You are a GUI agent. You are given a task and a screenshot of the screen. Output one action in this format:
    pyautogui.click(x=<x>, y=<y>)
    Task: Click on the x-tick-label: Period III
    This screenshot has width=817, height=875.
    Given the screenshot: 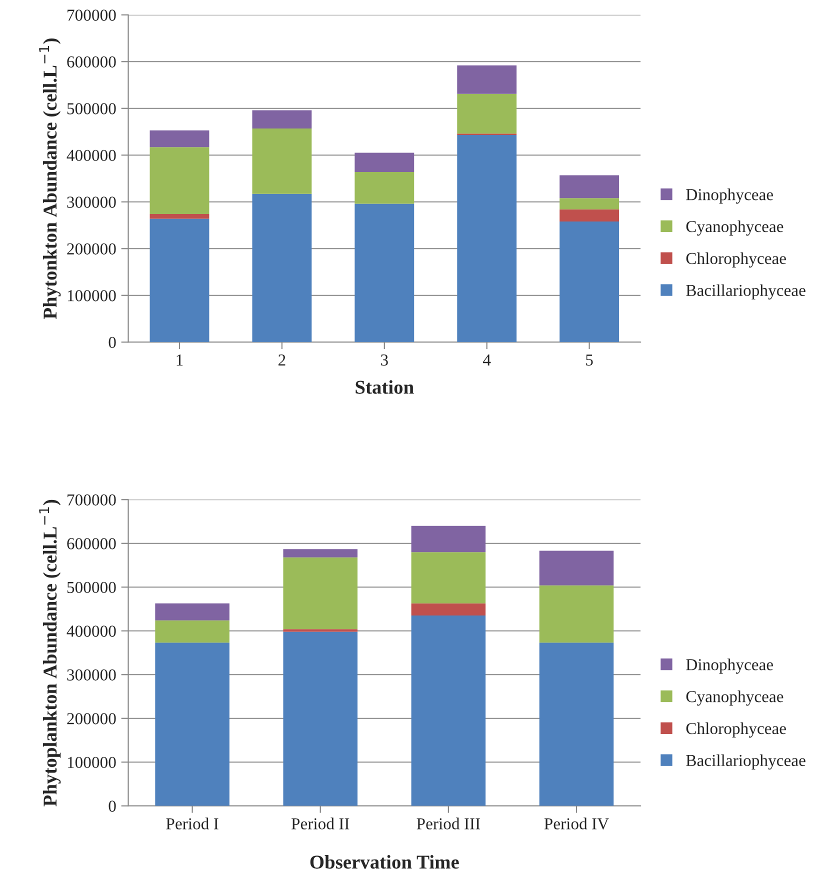 What is the action you would take?
    pyautogui.click(x=448, y=824)
    